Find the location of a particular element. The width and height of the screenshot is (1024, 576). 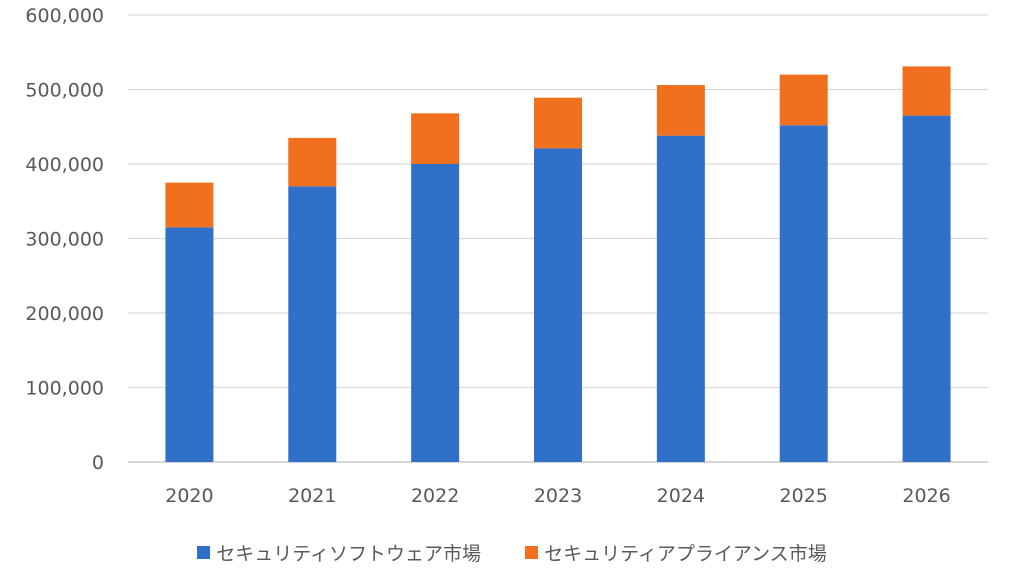

y-tick-label: 100,000 is located at coordinates (64, 389).